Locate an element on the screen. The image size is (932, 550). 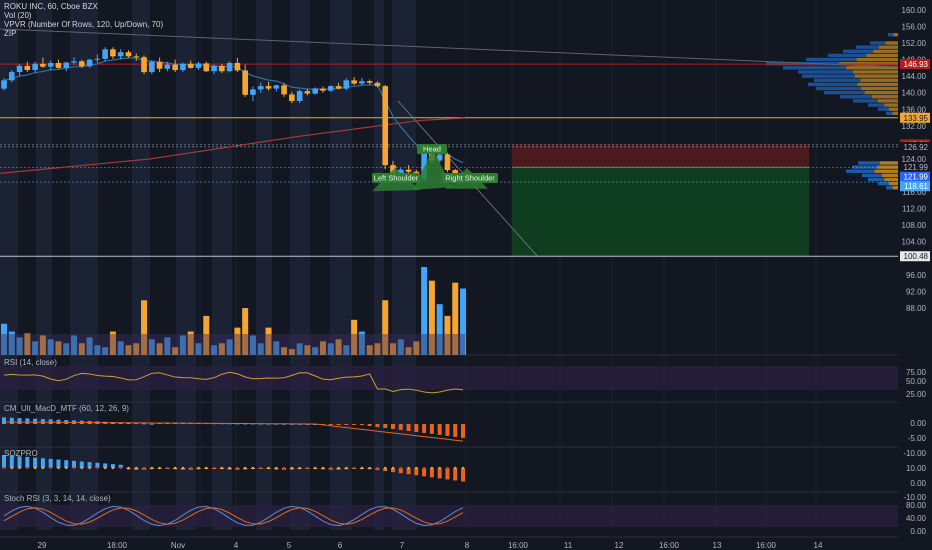
panel-tick: 10.00 is located at coordinates (916, 468).